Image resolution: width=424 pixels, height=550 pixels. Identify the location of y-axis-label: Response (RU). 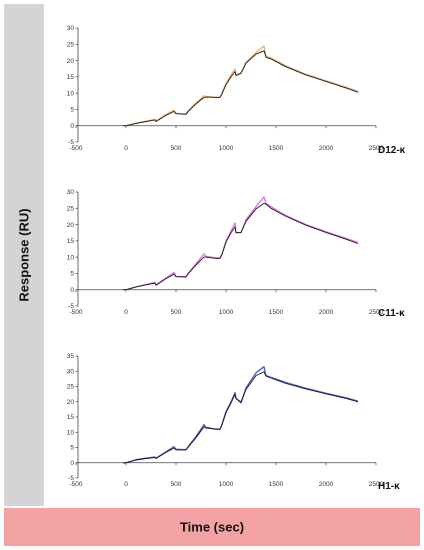
(24, 255).